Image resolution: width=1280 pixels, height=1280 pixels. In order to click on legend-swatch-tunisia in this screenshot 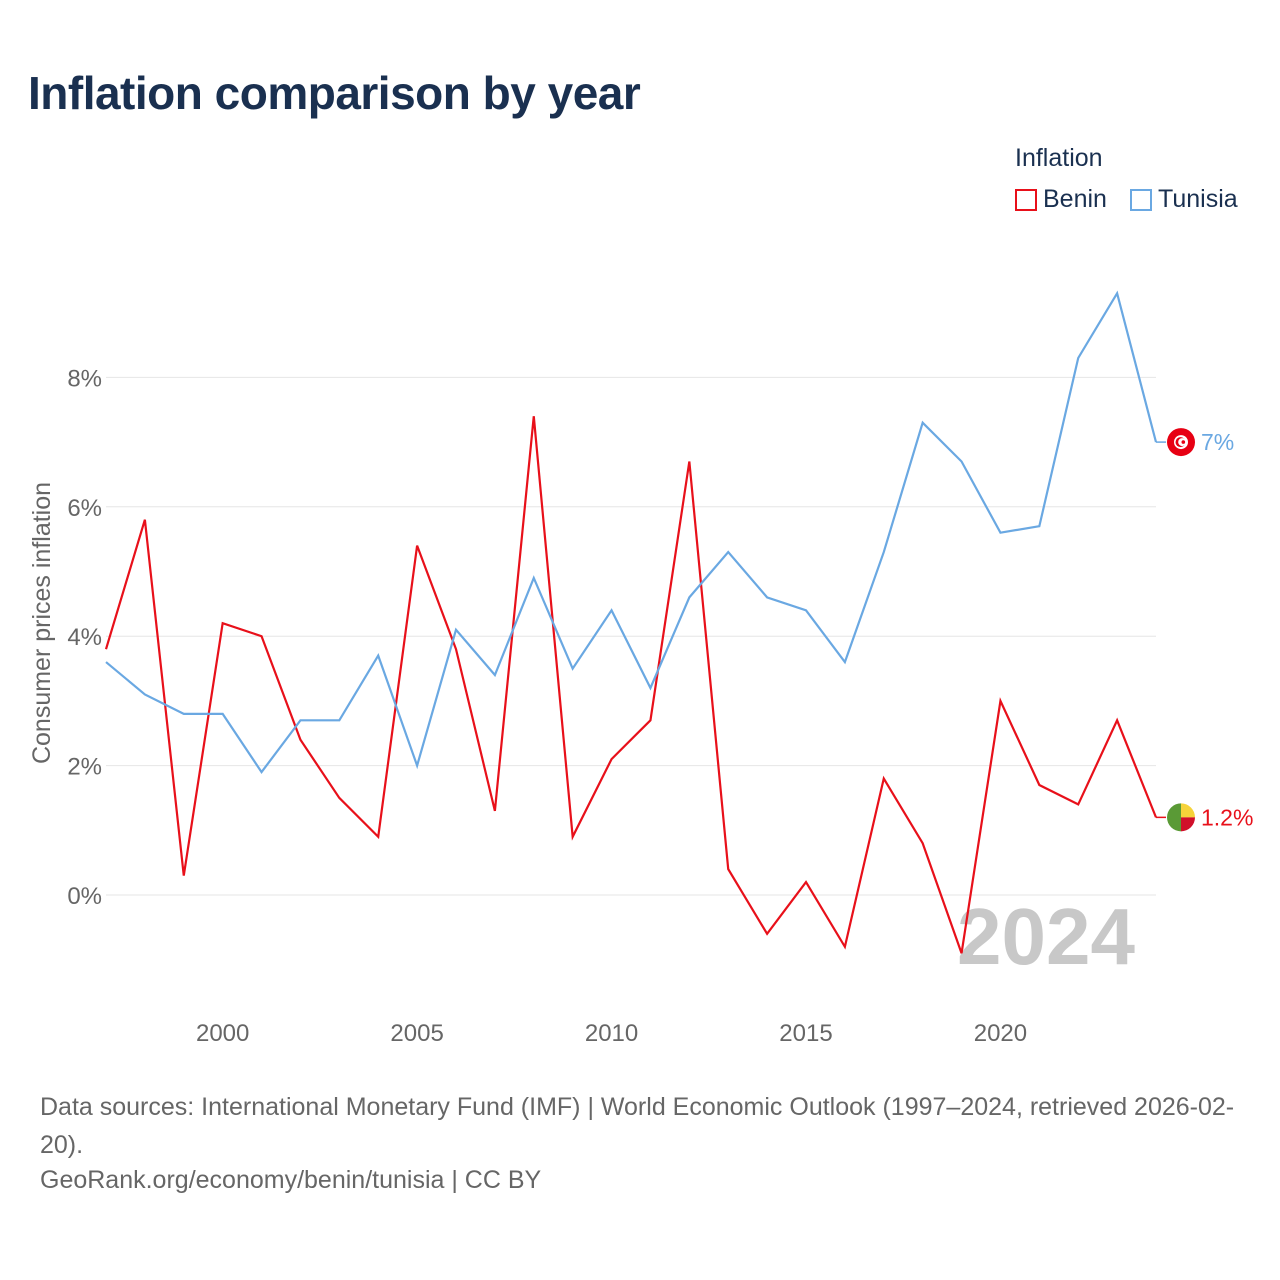, I will do `click(1141, 199)`.